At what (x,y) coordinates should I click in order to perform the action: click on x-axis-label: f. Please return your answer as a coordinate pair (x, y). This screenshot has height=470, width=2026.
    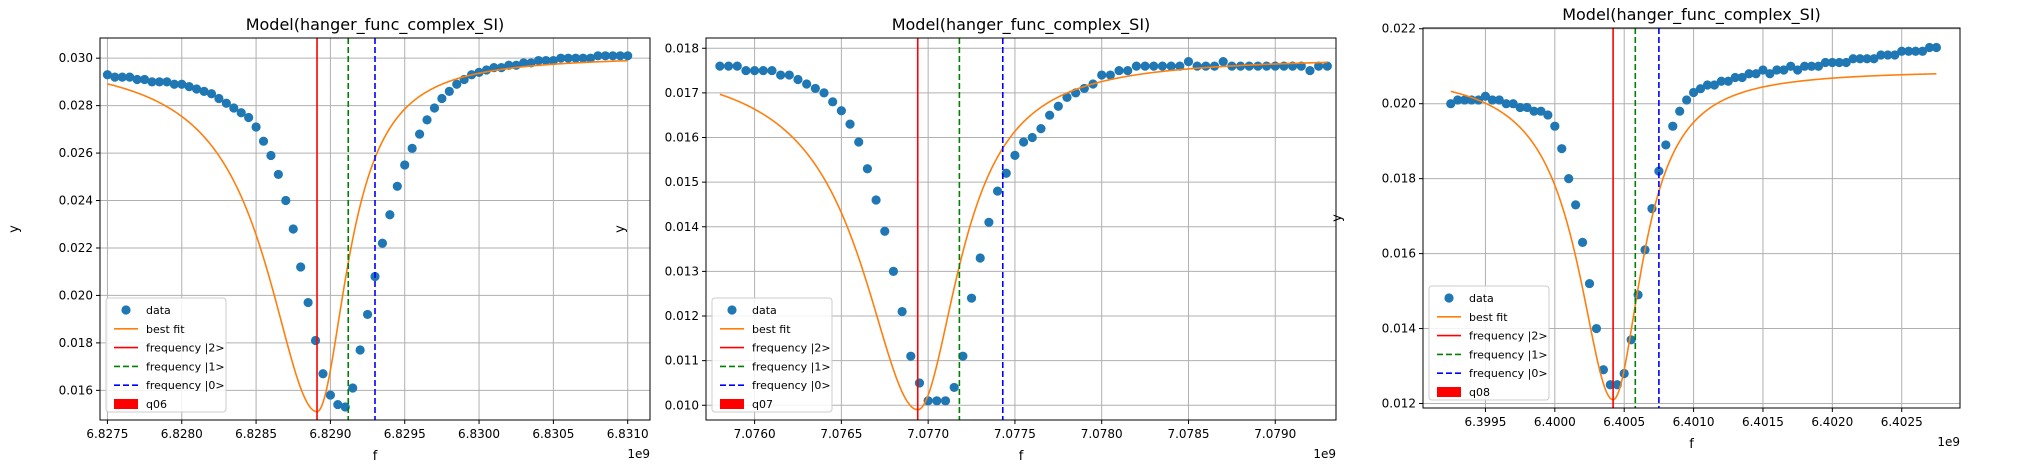
    Looking at the image, I should click on (1691, 444).